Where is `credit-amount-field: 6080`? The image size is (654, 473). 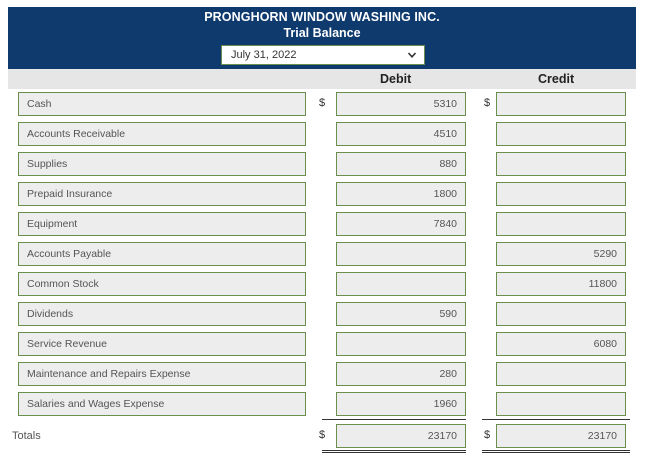
credit-amount-field: 6080 is located at coordinates (561, 344).